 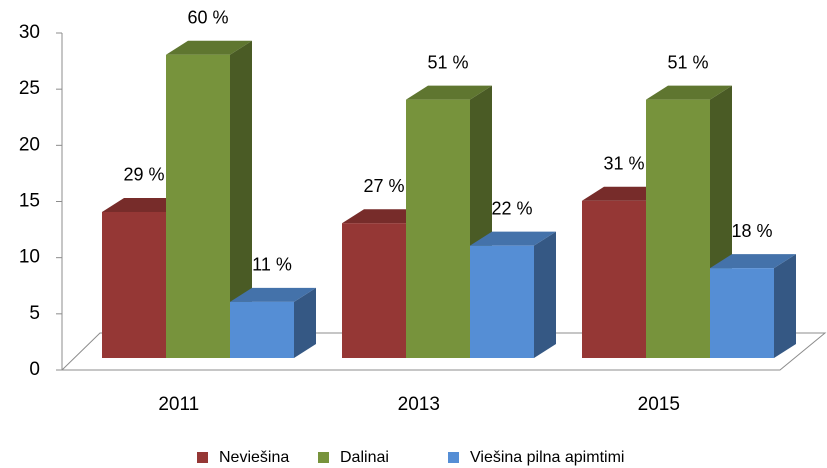 What do you see at coordinates (511, 208) in the screenshot?
I see `value-label: 22 %` at bounding box center [511, 208].